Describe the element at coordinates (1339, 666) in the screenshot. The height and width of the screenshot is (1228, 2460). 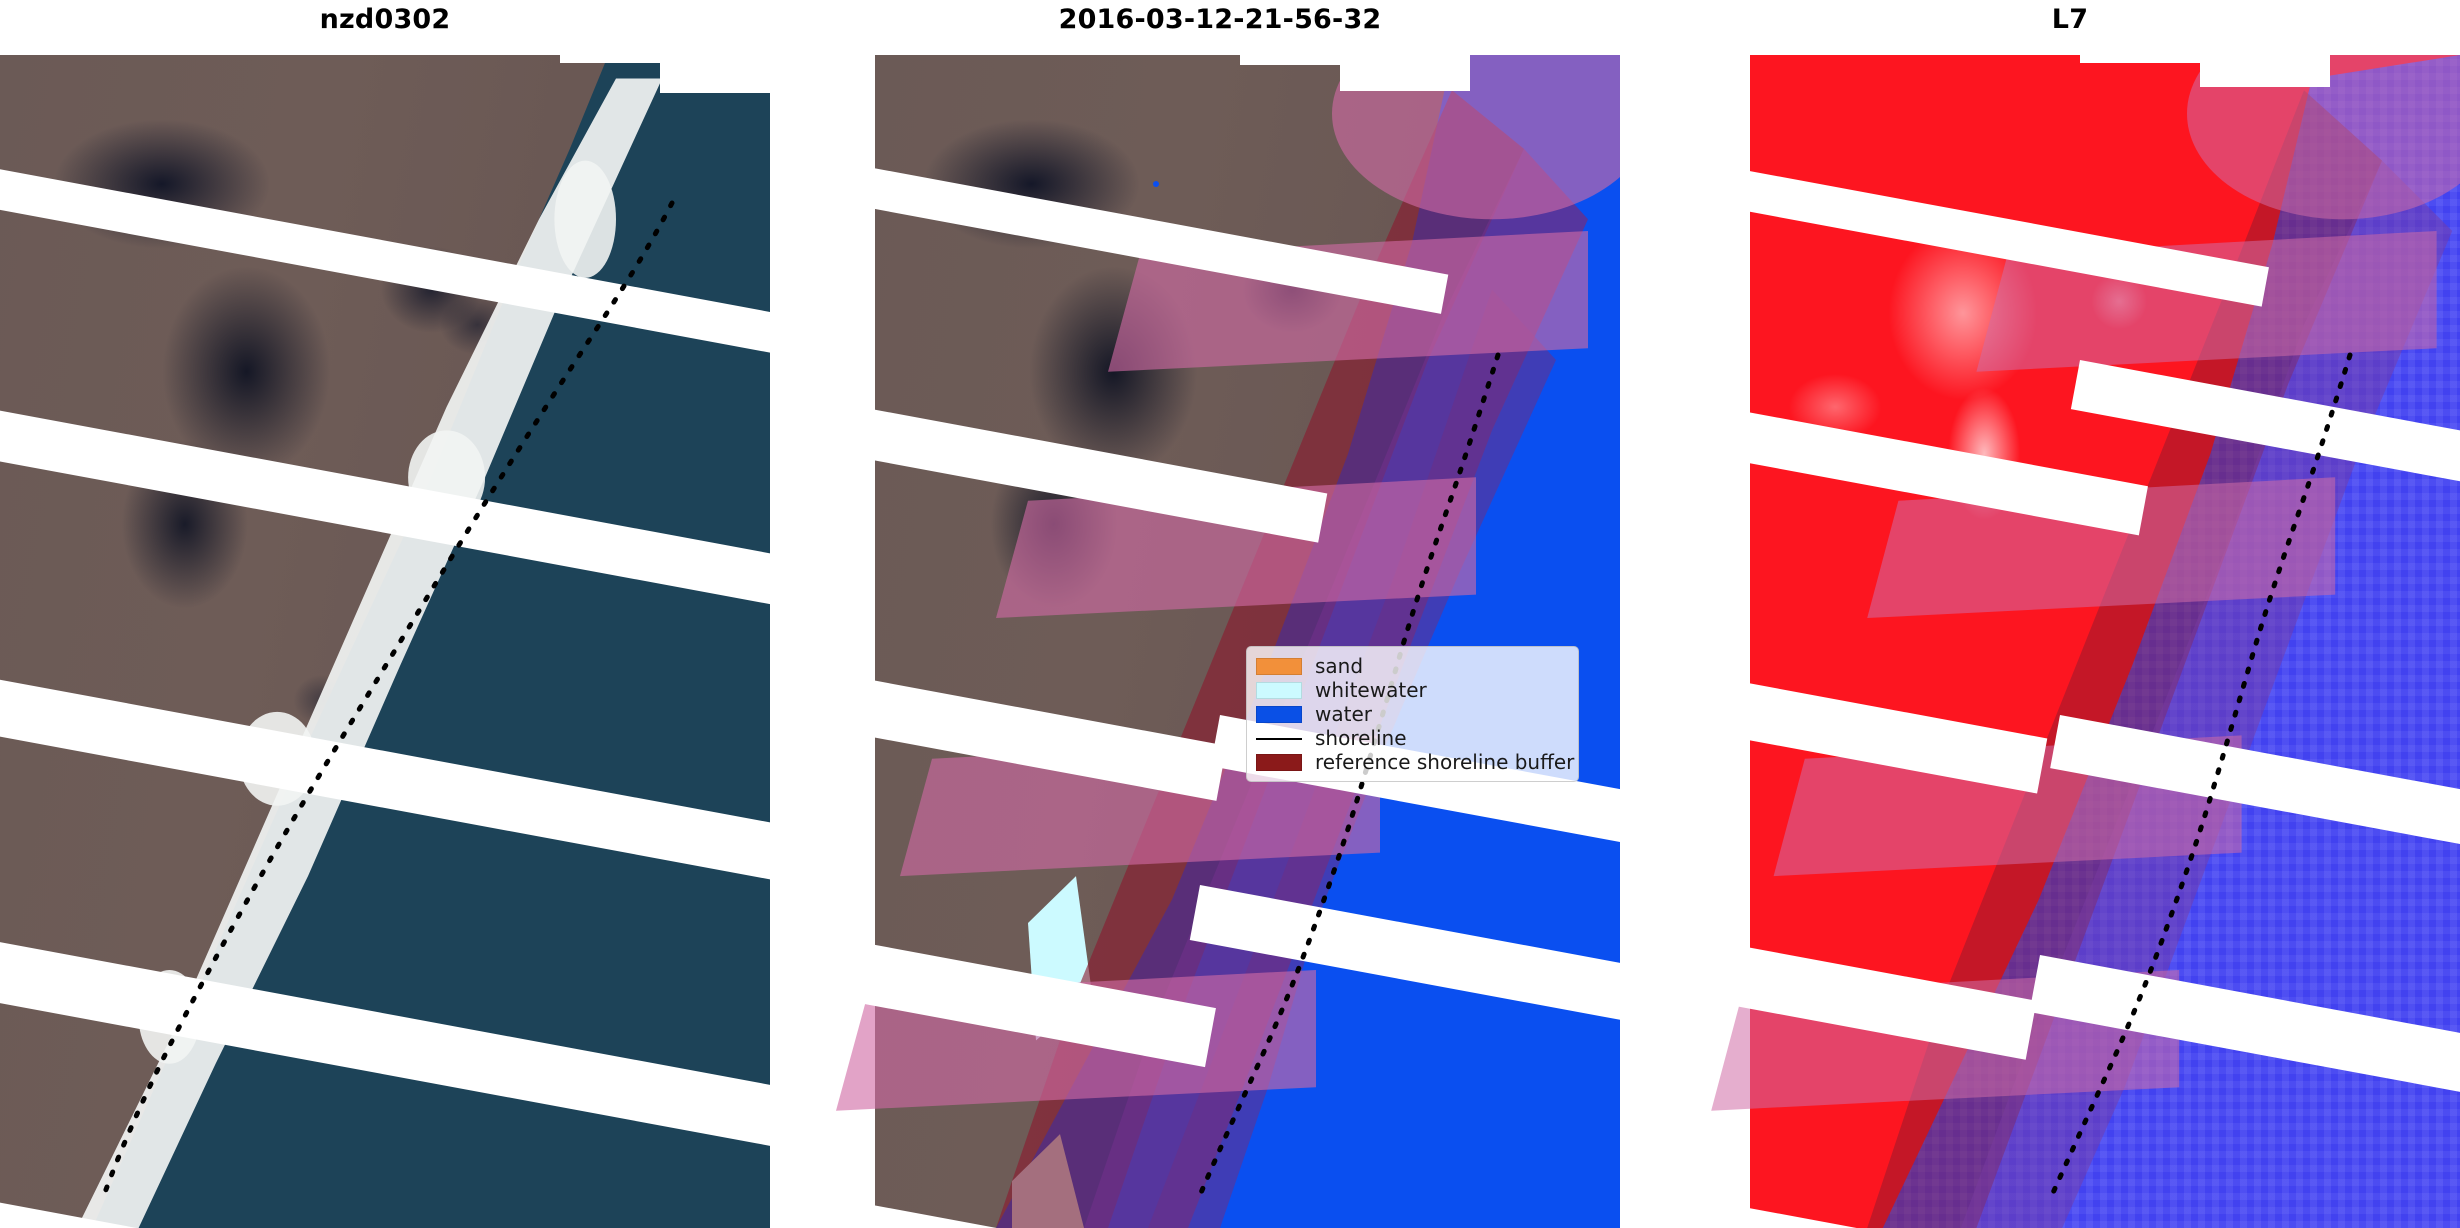
I see `legend-label-sand: sand` at that location.